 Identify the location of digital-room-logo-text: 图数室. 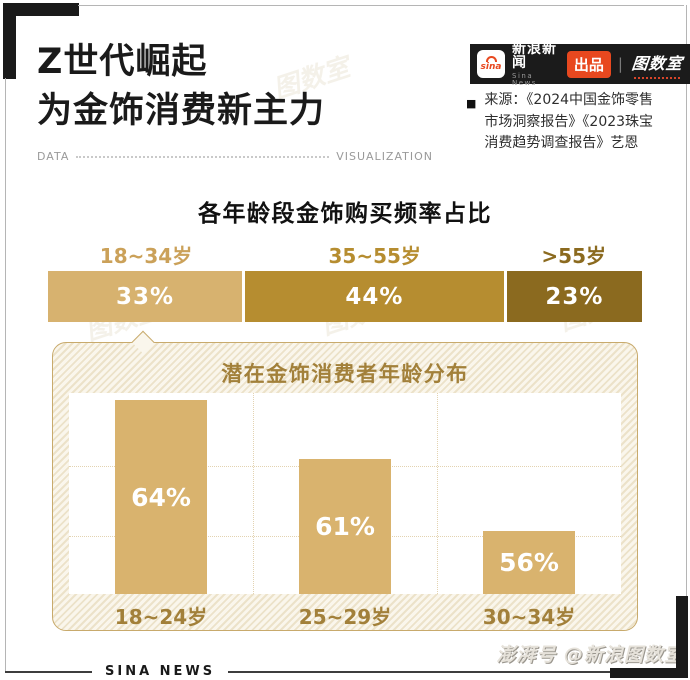
(657, 63).